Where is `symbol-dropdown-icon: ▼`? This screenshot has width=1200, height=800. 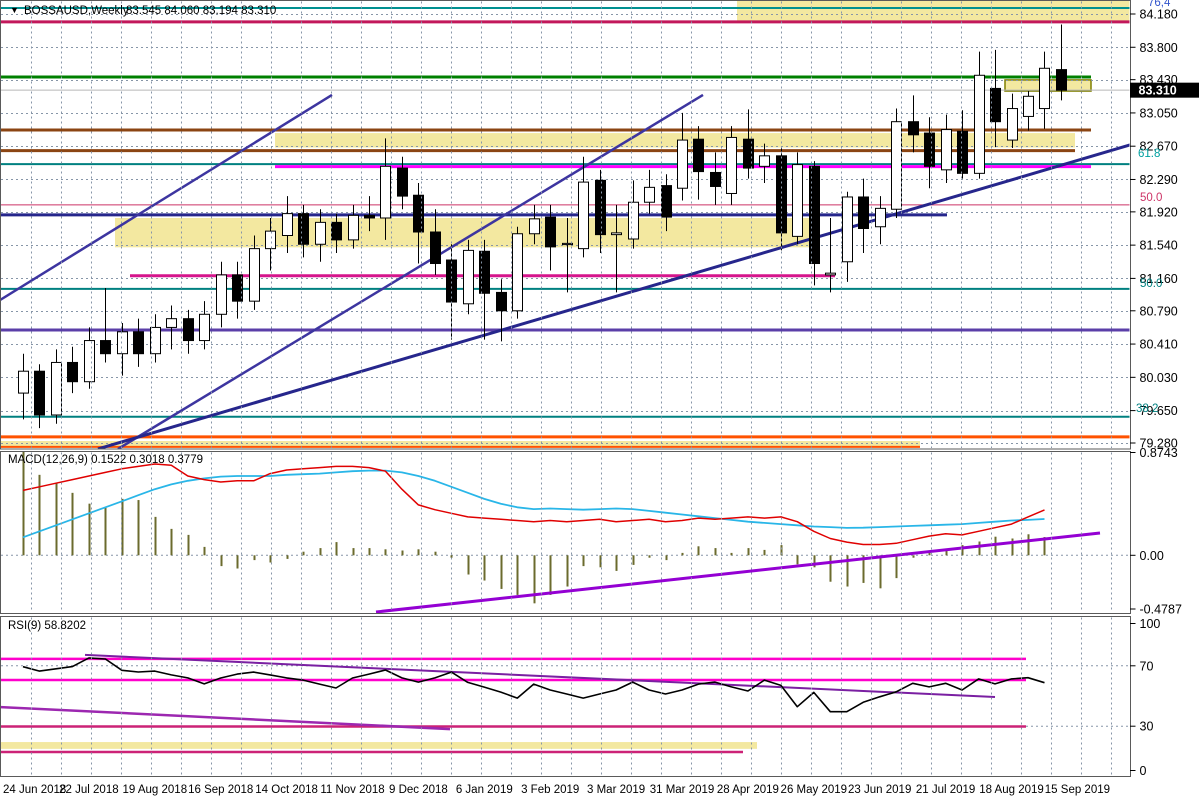 symbol-dropdown-icon: ▼ is located at coordinates (14, 10).